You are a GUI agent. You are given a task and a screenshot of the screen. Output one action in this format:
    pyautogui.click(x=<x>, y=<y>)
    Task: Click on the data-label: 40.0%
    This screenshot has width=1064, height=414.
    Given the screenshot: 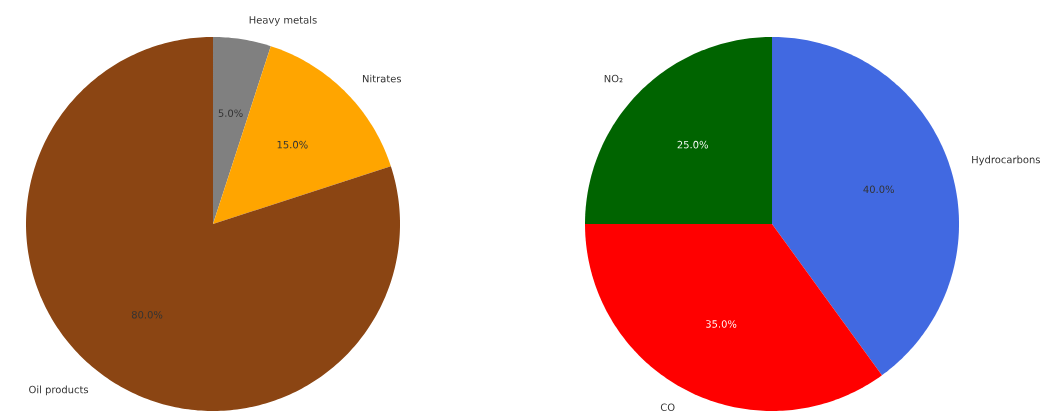 What is the action you would take?
    pyautogui.click(x=878, y=189)
    